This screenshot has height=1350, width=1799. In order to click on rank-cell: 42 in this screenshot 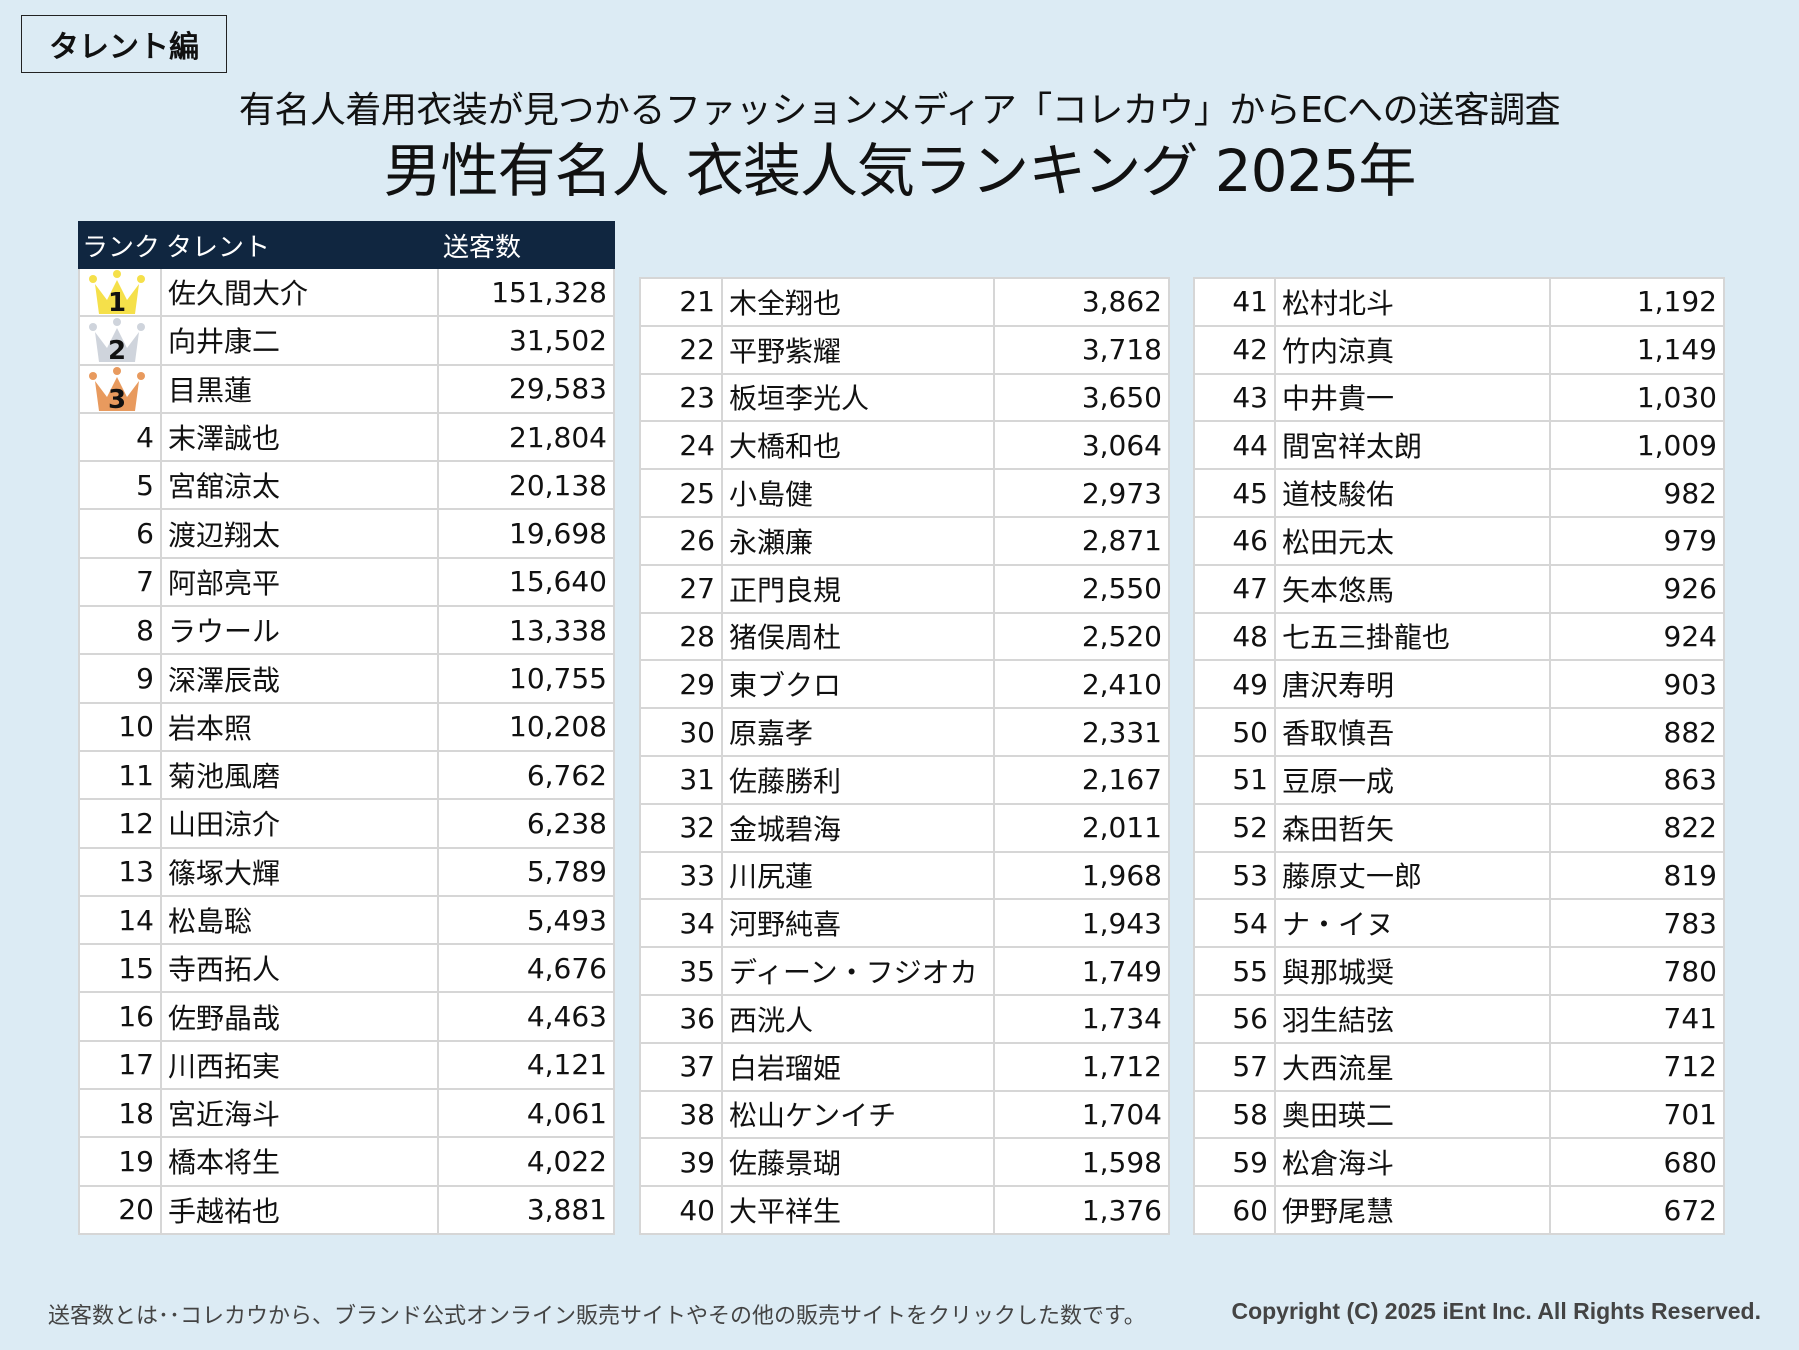, I will do `click(1234, 349)`.